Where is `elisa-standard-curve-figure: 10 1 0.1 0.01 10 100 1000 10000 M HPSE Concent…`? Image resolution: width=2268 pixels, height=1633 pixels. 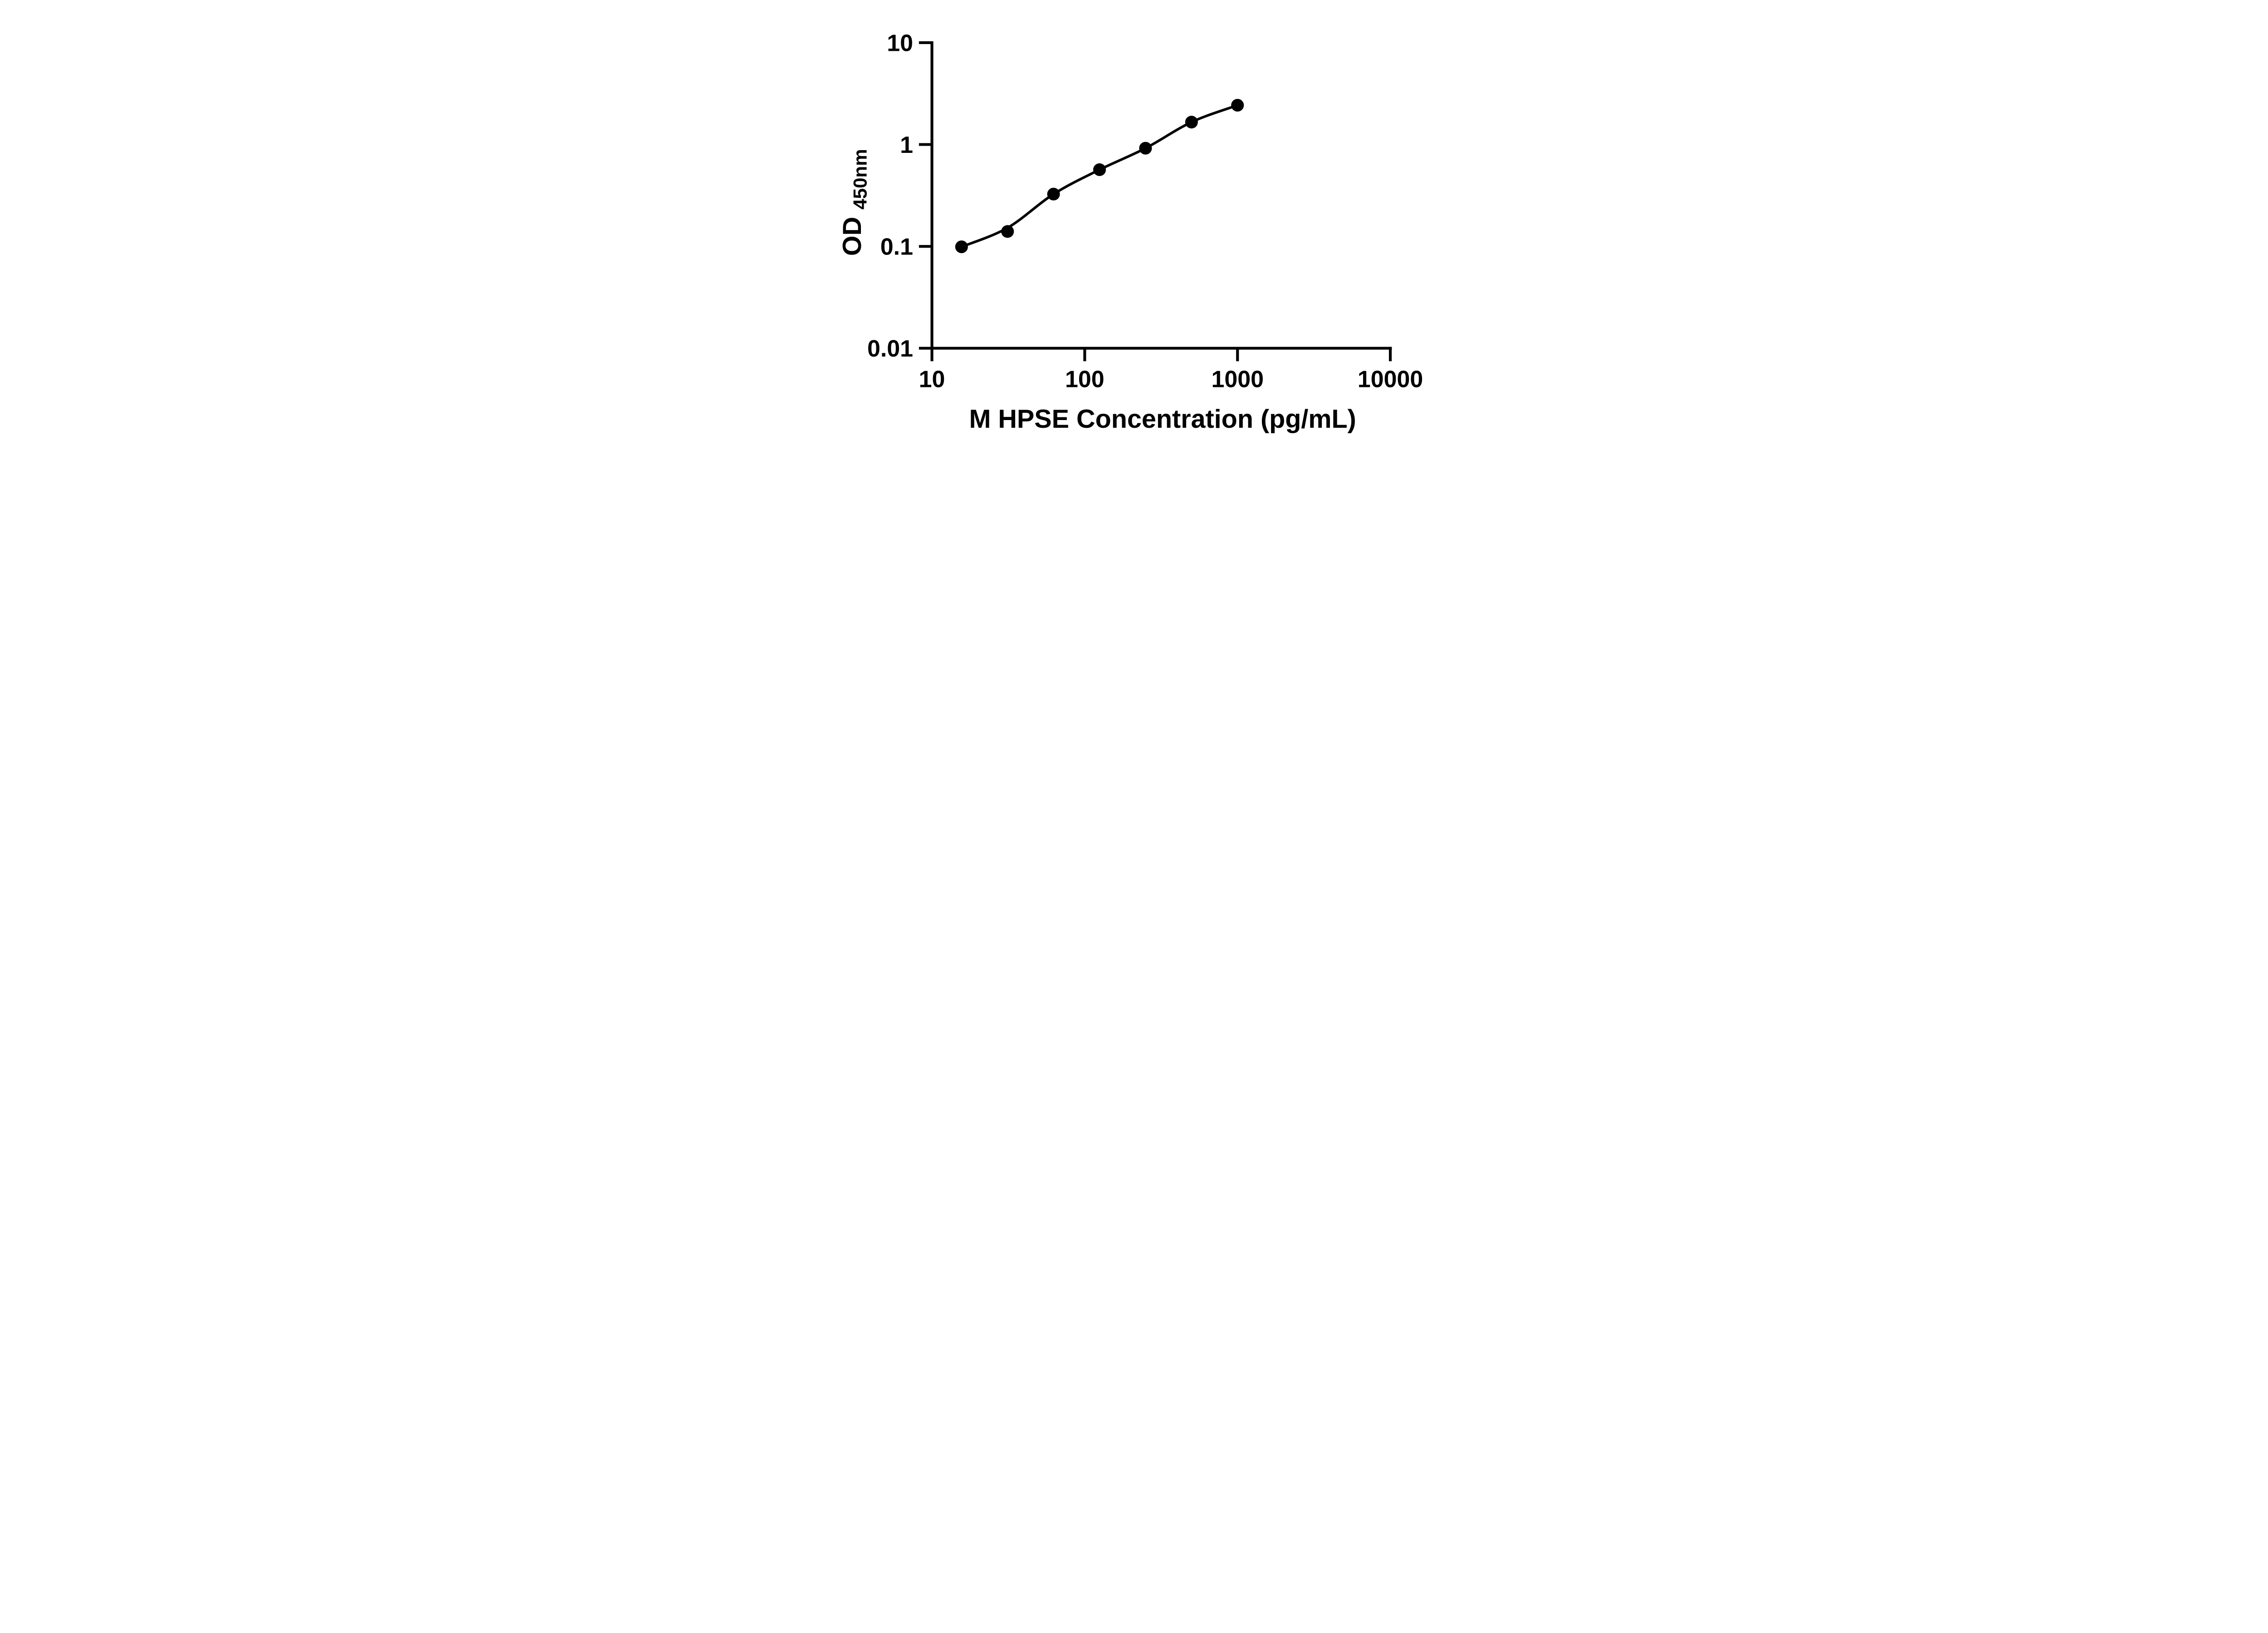 elisa-standard-curve-figure: 10 1 0.1 0.01 10 100 1000 10000 M HPSE Concent… is located at coordinates (1134, 229).